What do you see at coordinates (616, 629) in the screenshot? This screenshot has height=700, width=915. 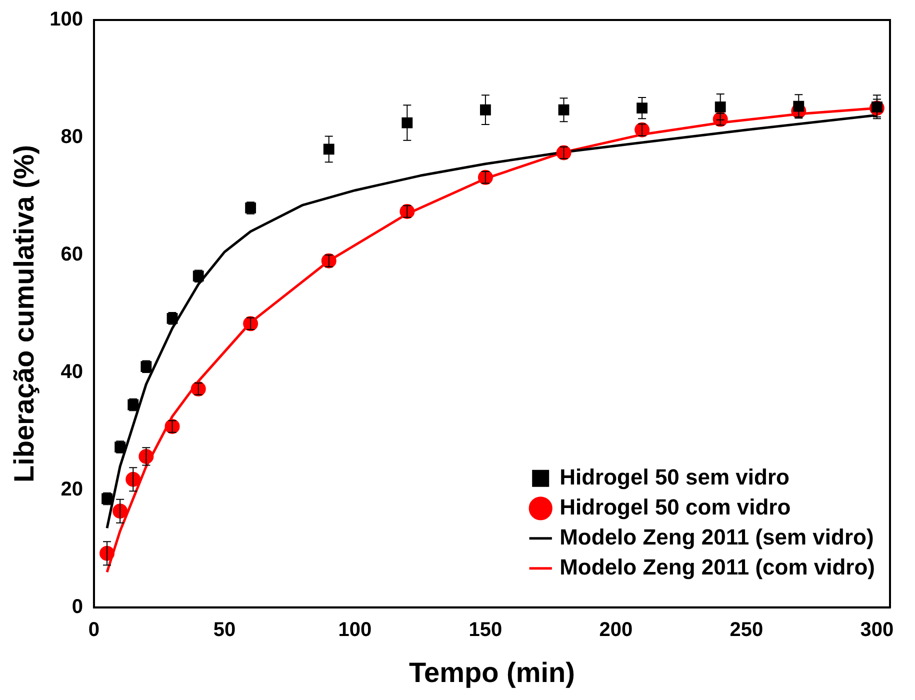 I see `x-tick-label: 200` at bounding box center [616, 629].